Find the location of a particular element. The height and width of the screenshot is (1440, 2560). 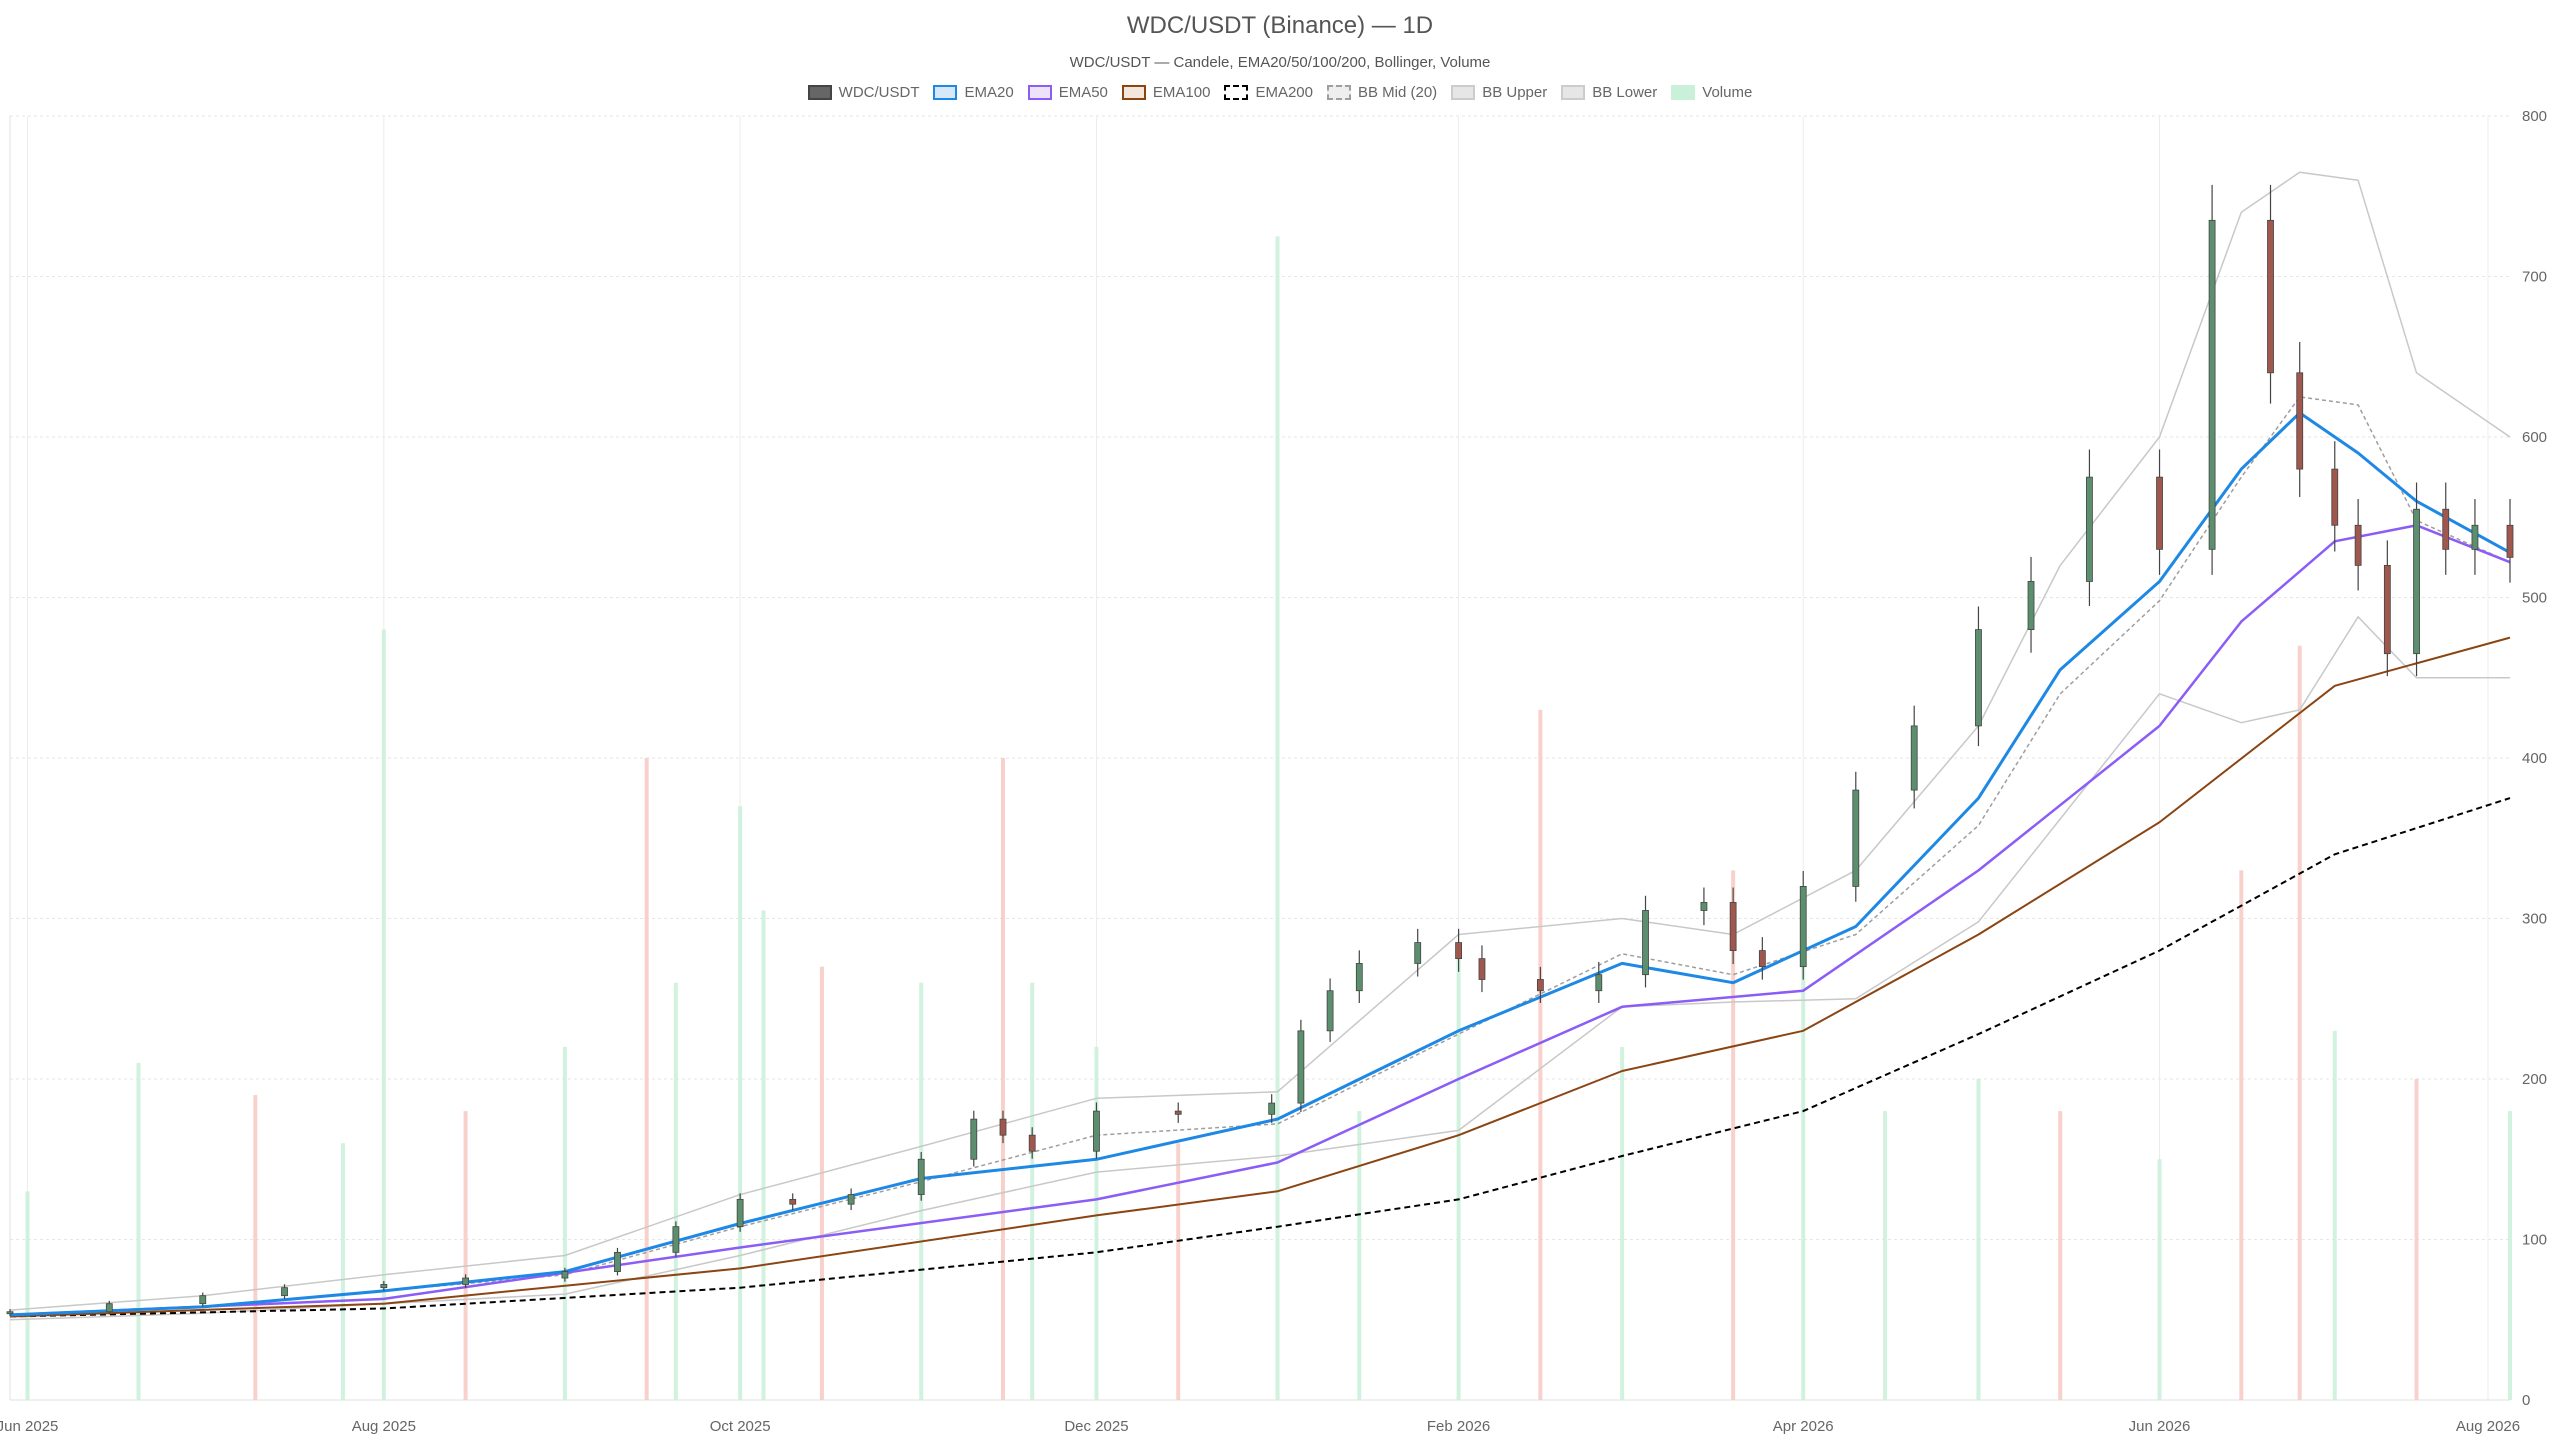

legend-item: EMA50 is located at coordinates (1067, 92).